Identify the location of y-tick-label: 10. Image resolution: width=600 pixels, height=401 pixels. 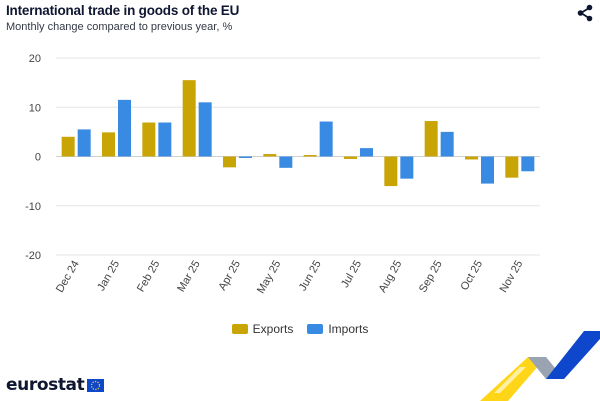
(35, 108).